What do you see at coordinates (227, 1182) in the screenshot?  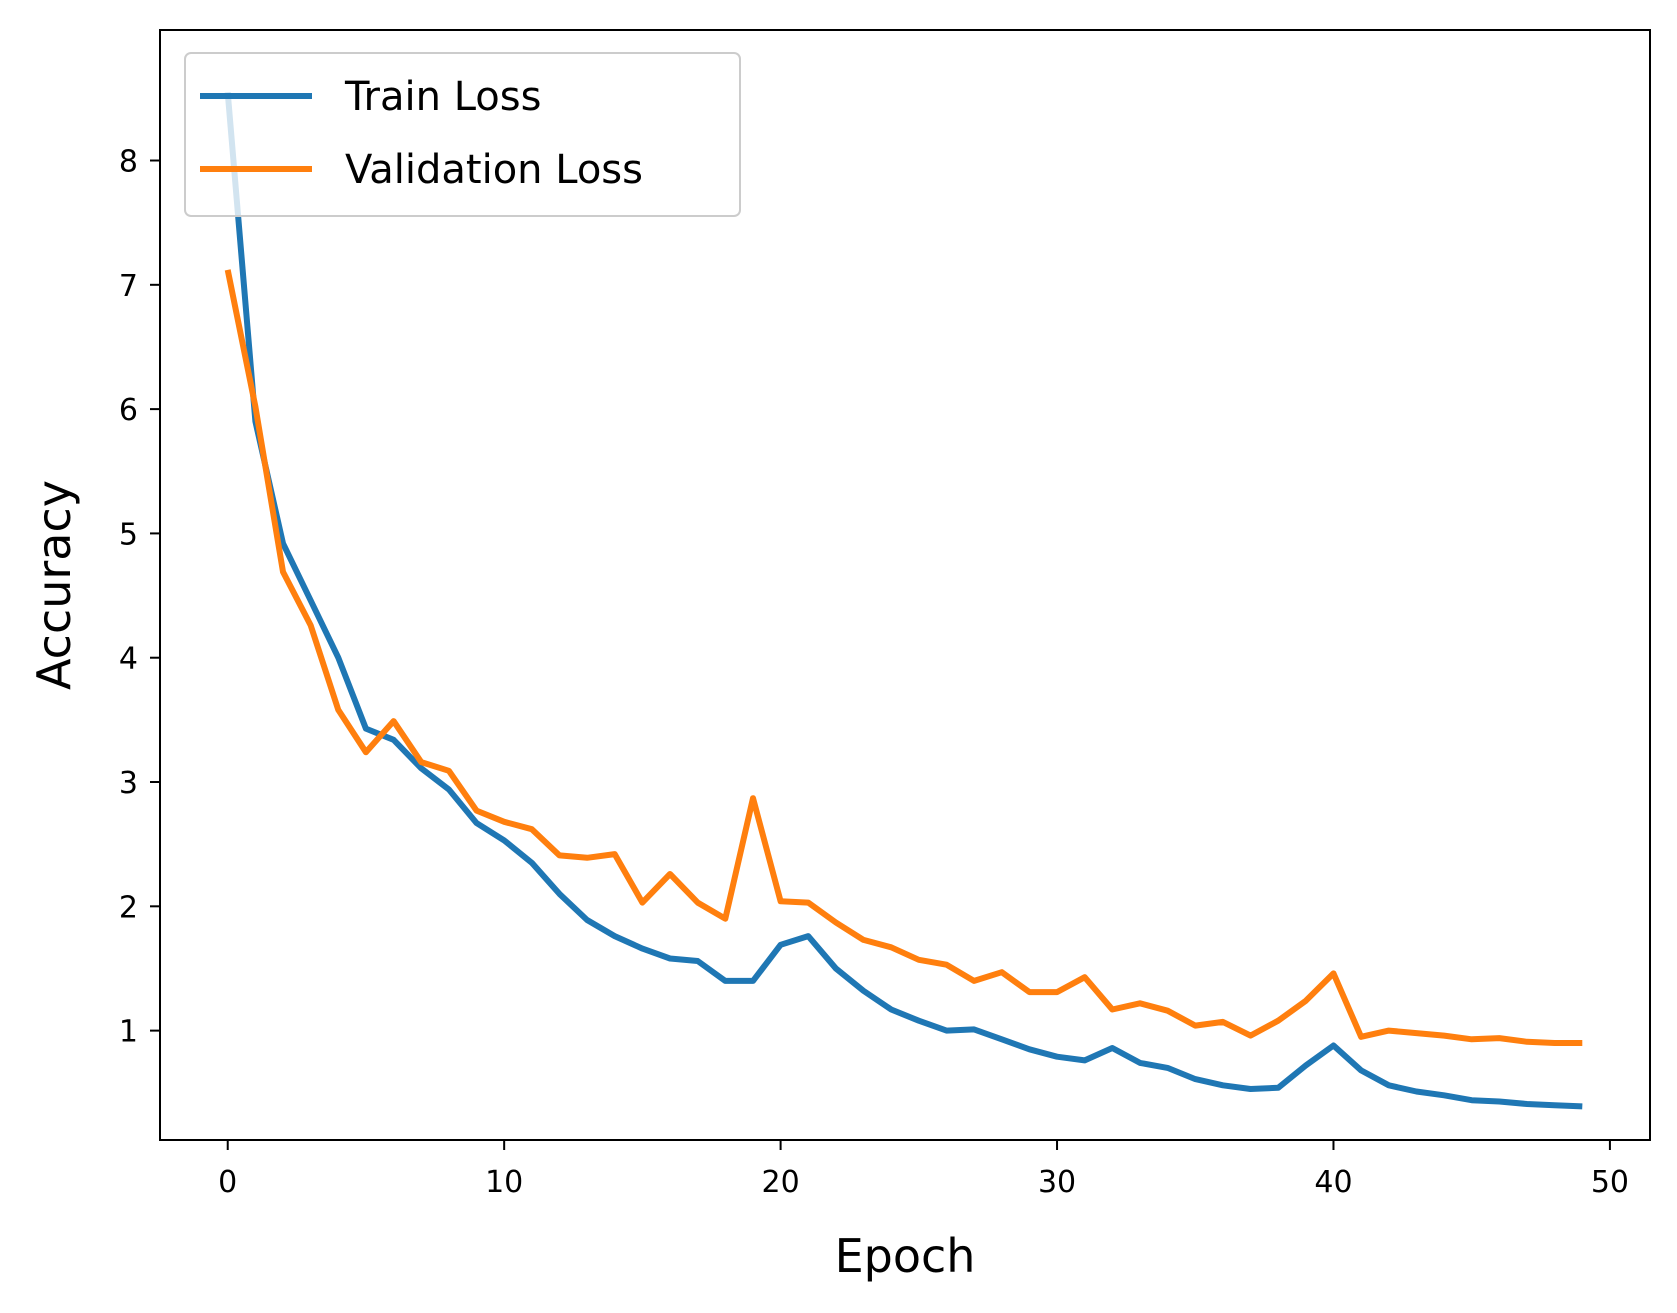 I see `x-tick-label: 0` at bounding box center [227, 1182].